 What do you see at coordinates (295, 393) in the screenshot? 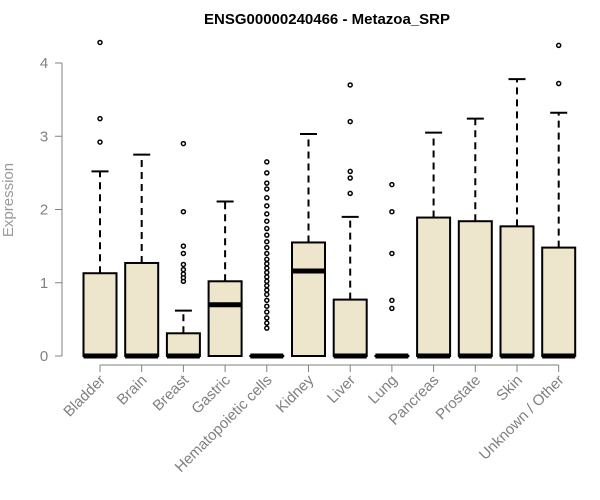
I see `x-tick-label: Kidney` at bounding box center [295, 393].